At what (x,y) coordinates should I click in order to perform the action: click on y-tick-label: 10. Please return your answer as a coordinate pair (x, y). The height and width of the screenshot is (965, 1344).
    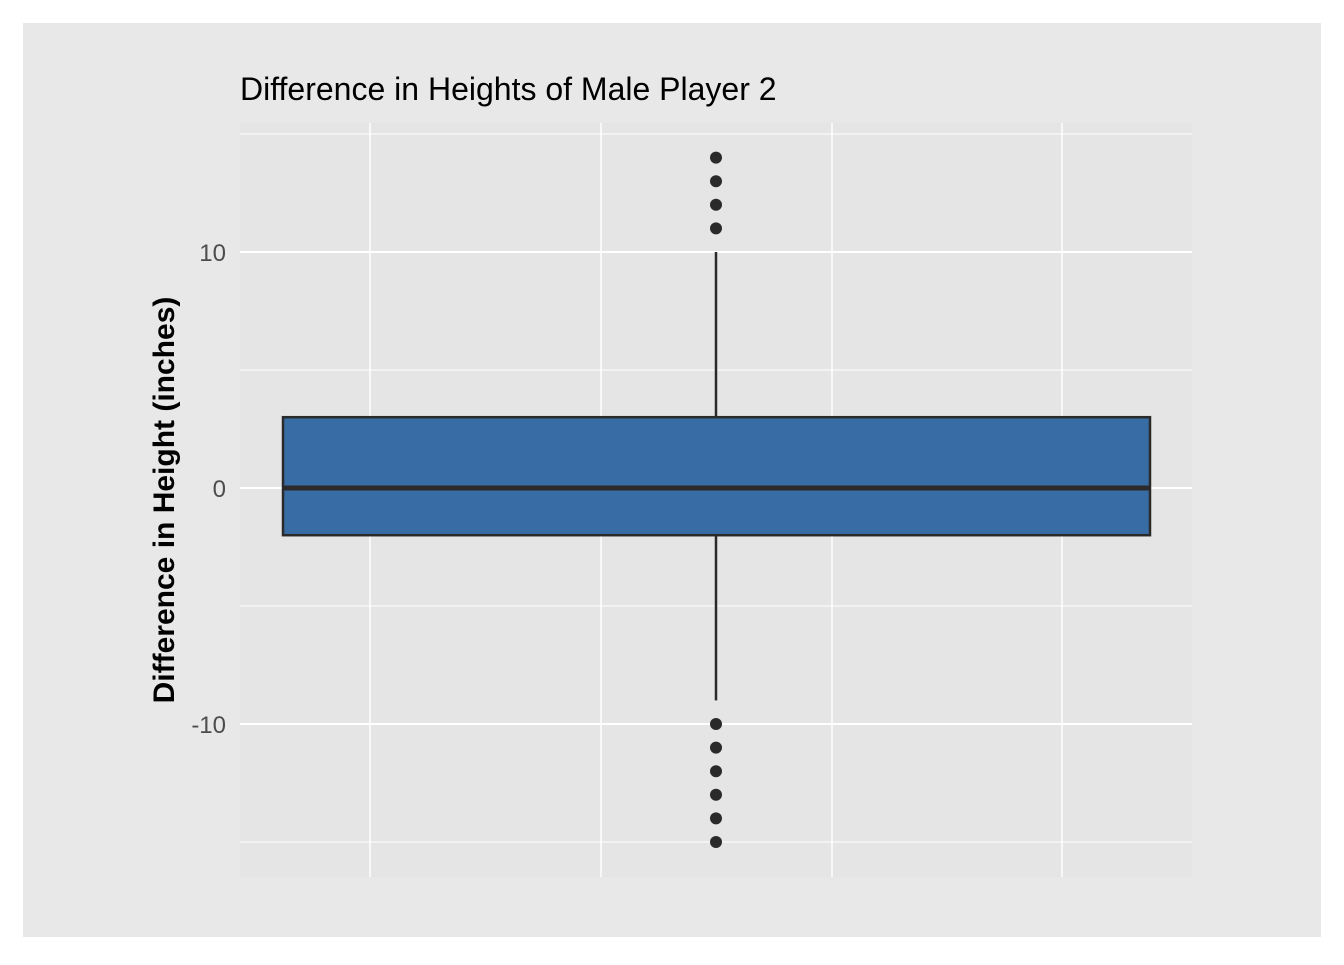
    Looking at the image, I should click on (212, 253).